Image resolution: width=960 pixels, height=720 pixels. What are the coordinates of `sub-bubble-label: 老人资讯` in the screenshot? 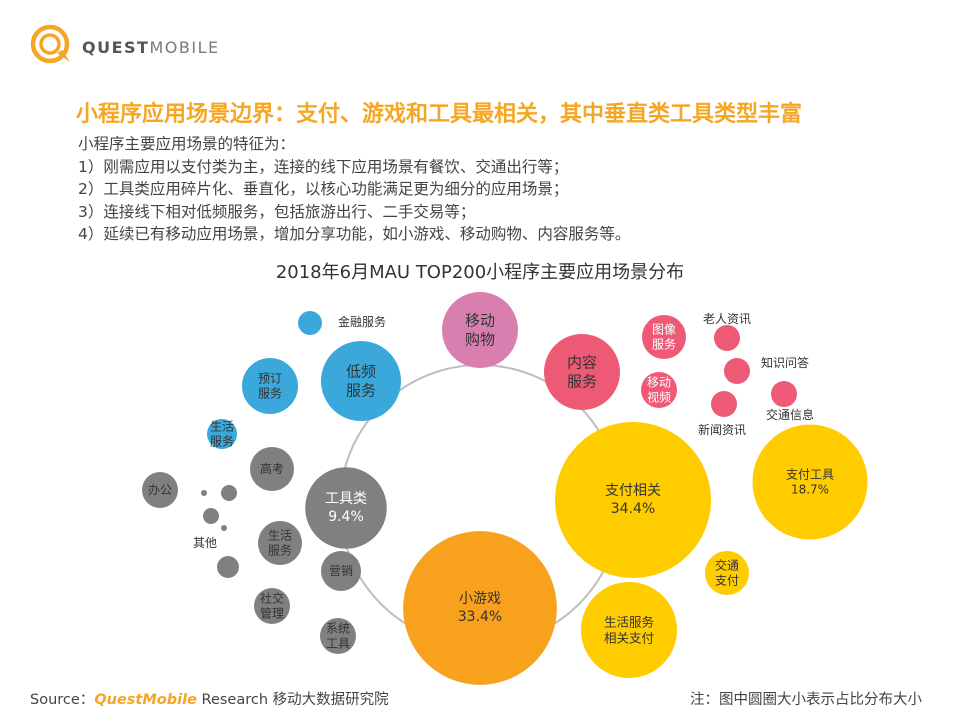 It's located at (727, 319).